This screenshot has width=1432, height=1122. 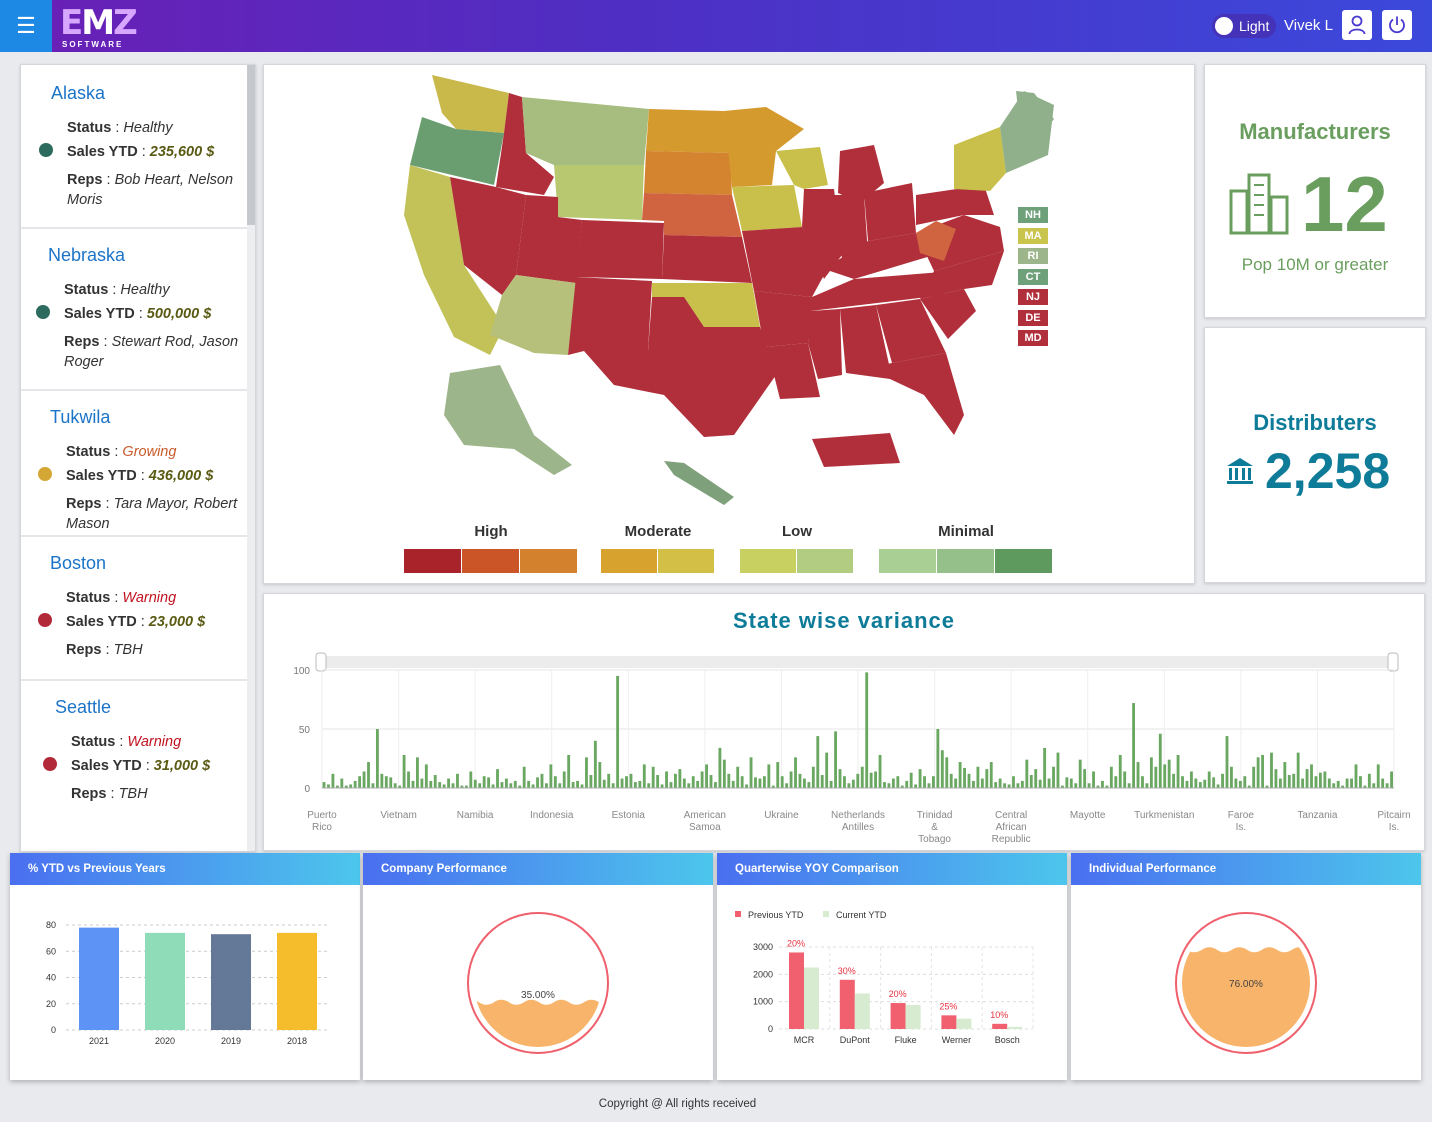 I want to click on small-state-tag: NH, so click(x=1033, y=215).